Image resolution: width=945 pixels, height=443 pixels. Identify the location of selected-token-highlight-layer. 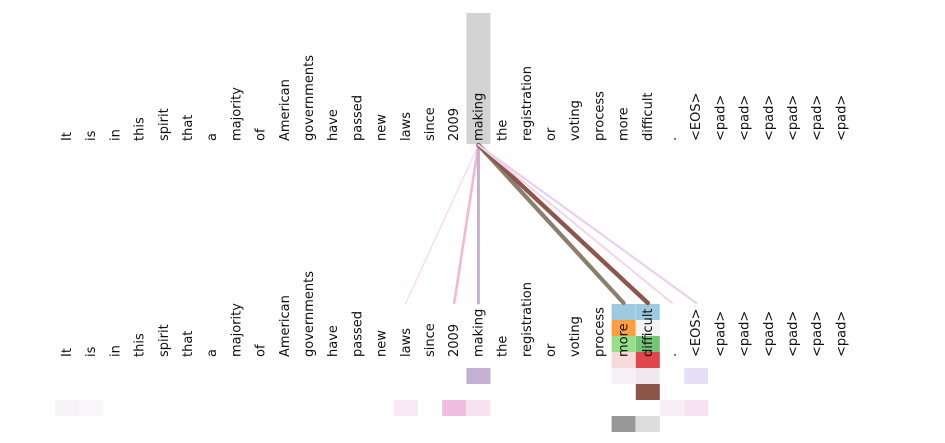
(478, 78).